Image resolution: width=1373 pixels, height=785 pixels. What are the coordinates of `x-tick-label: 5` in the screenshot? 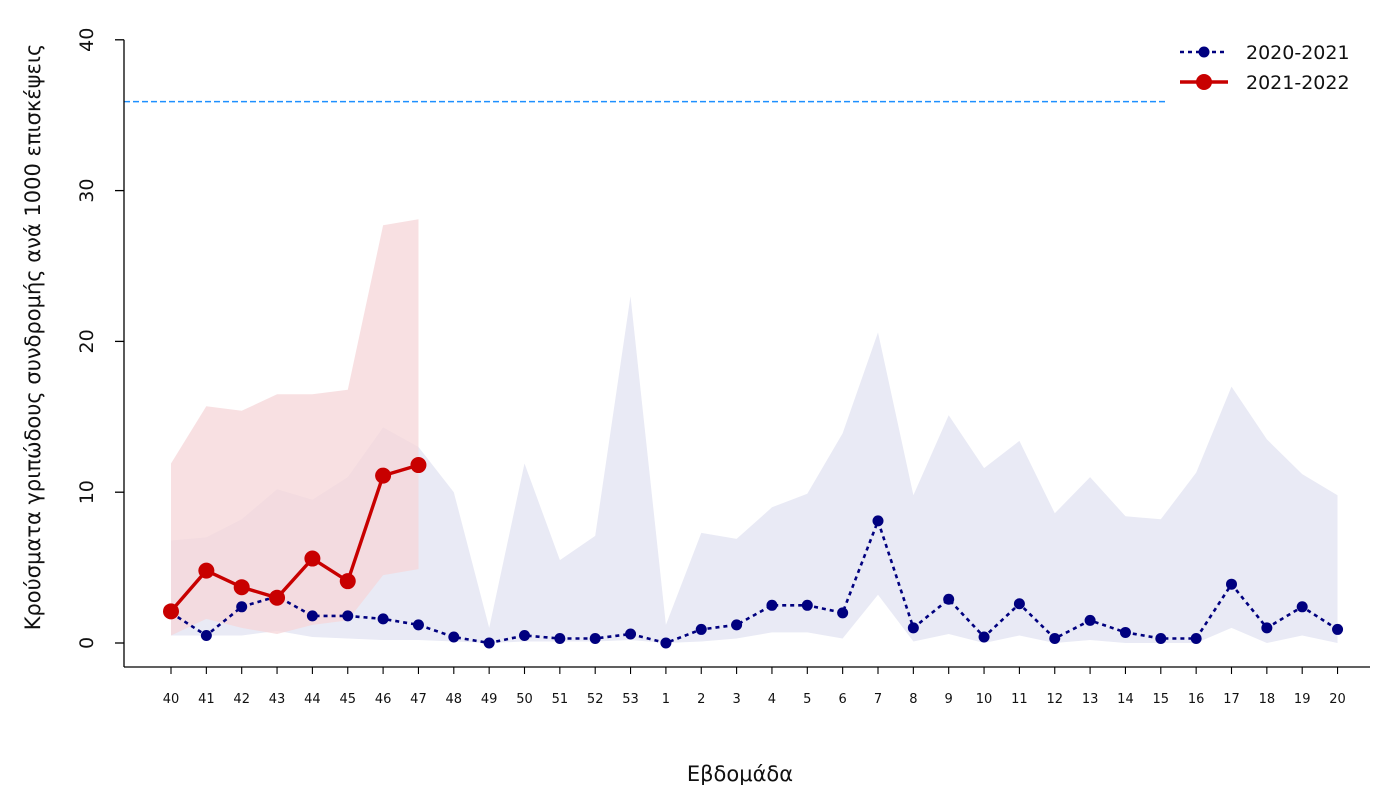 It's located at (807, 699).